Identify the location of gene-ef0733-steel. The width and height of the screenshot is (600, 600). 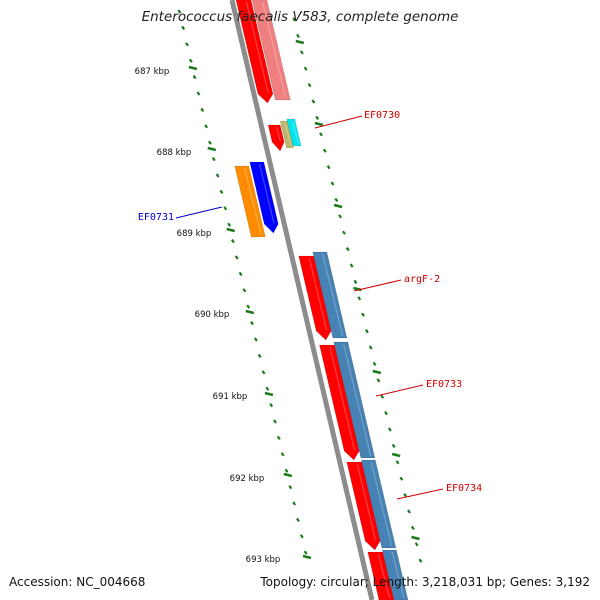
(354, 400).